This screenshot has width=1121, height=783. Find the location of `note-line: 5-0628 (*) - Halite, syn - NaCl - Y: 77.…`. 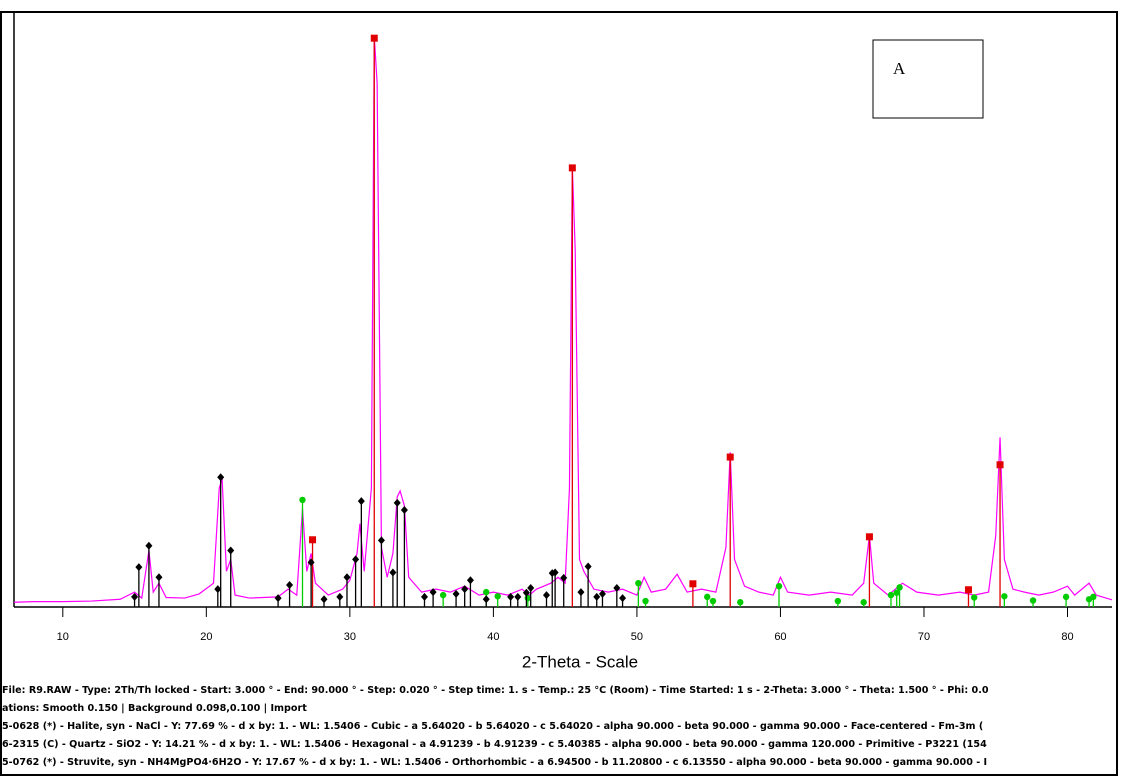

note-line: 5-0628 (*) - Halite, syn - NaCl - Y: 77.… is located at coordinates (492, 726).